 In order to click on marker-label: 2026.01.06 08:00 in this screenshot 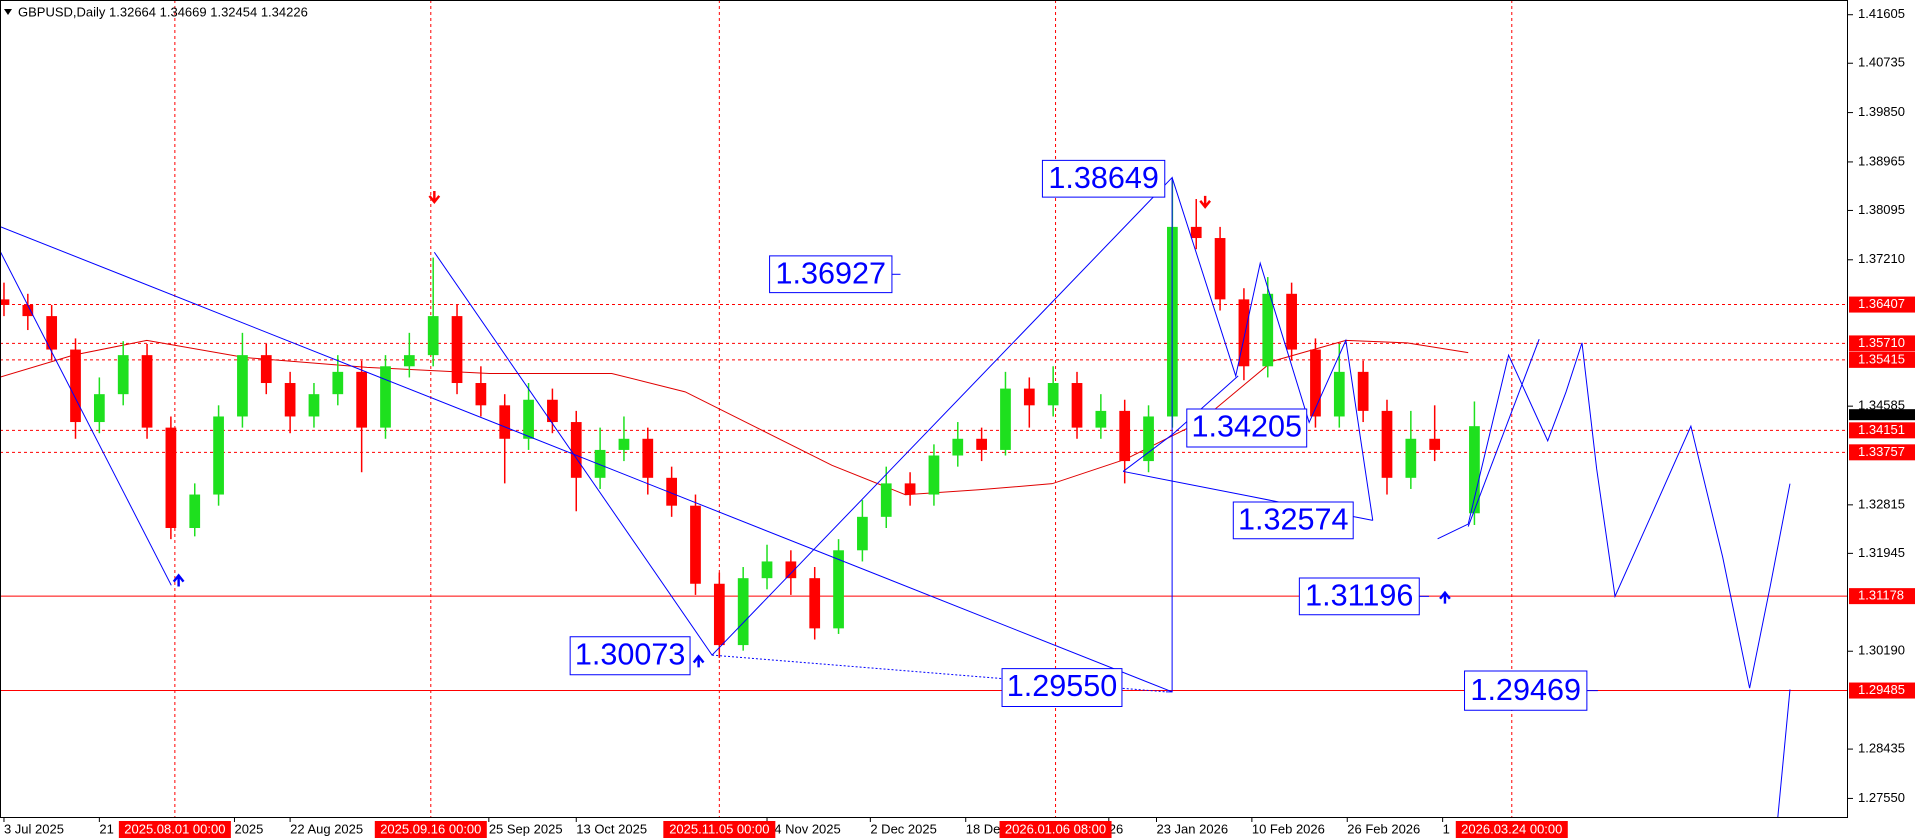, I will do `click(1055, 828)`.